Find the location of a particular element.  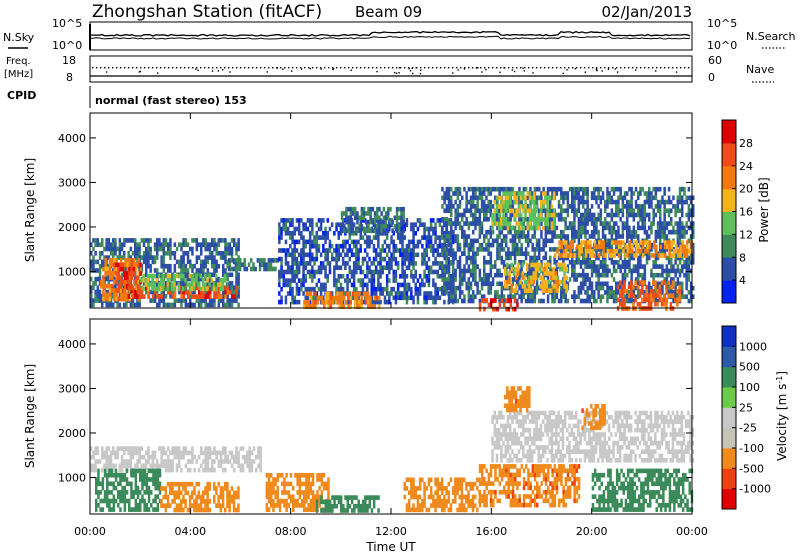

date-title: 02/Jan/2013 is located at coordinates (647, 12).